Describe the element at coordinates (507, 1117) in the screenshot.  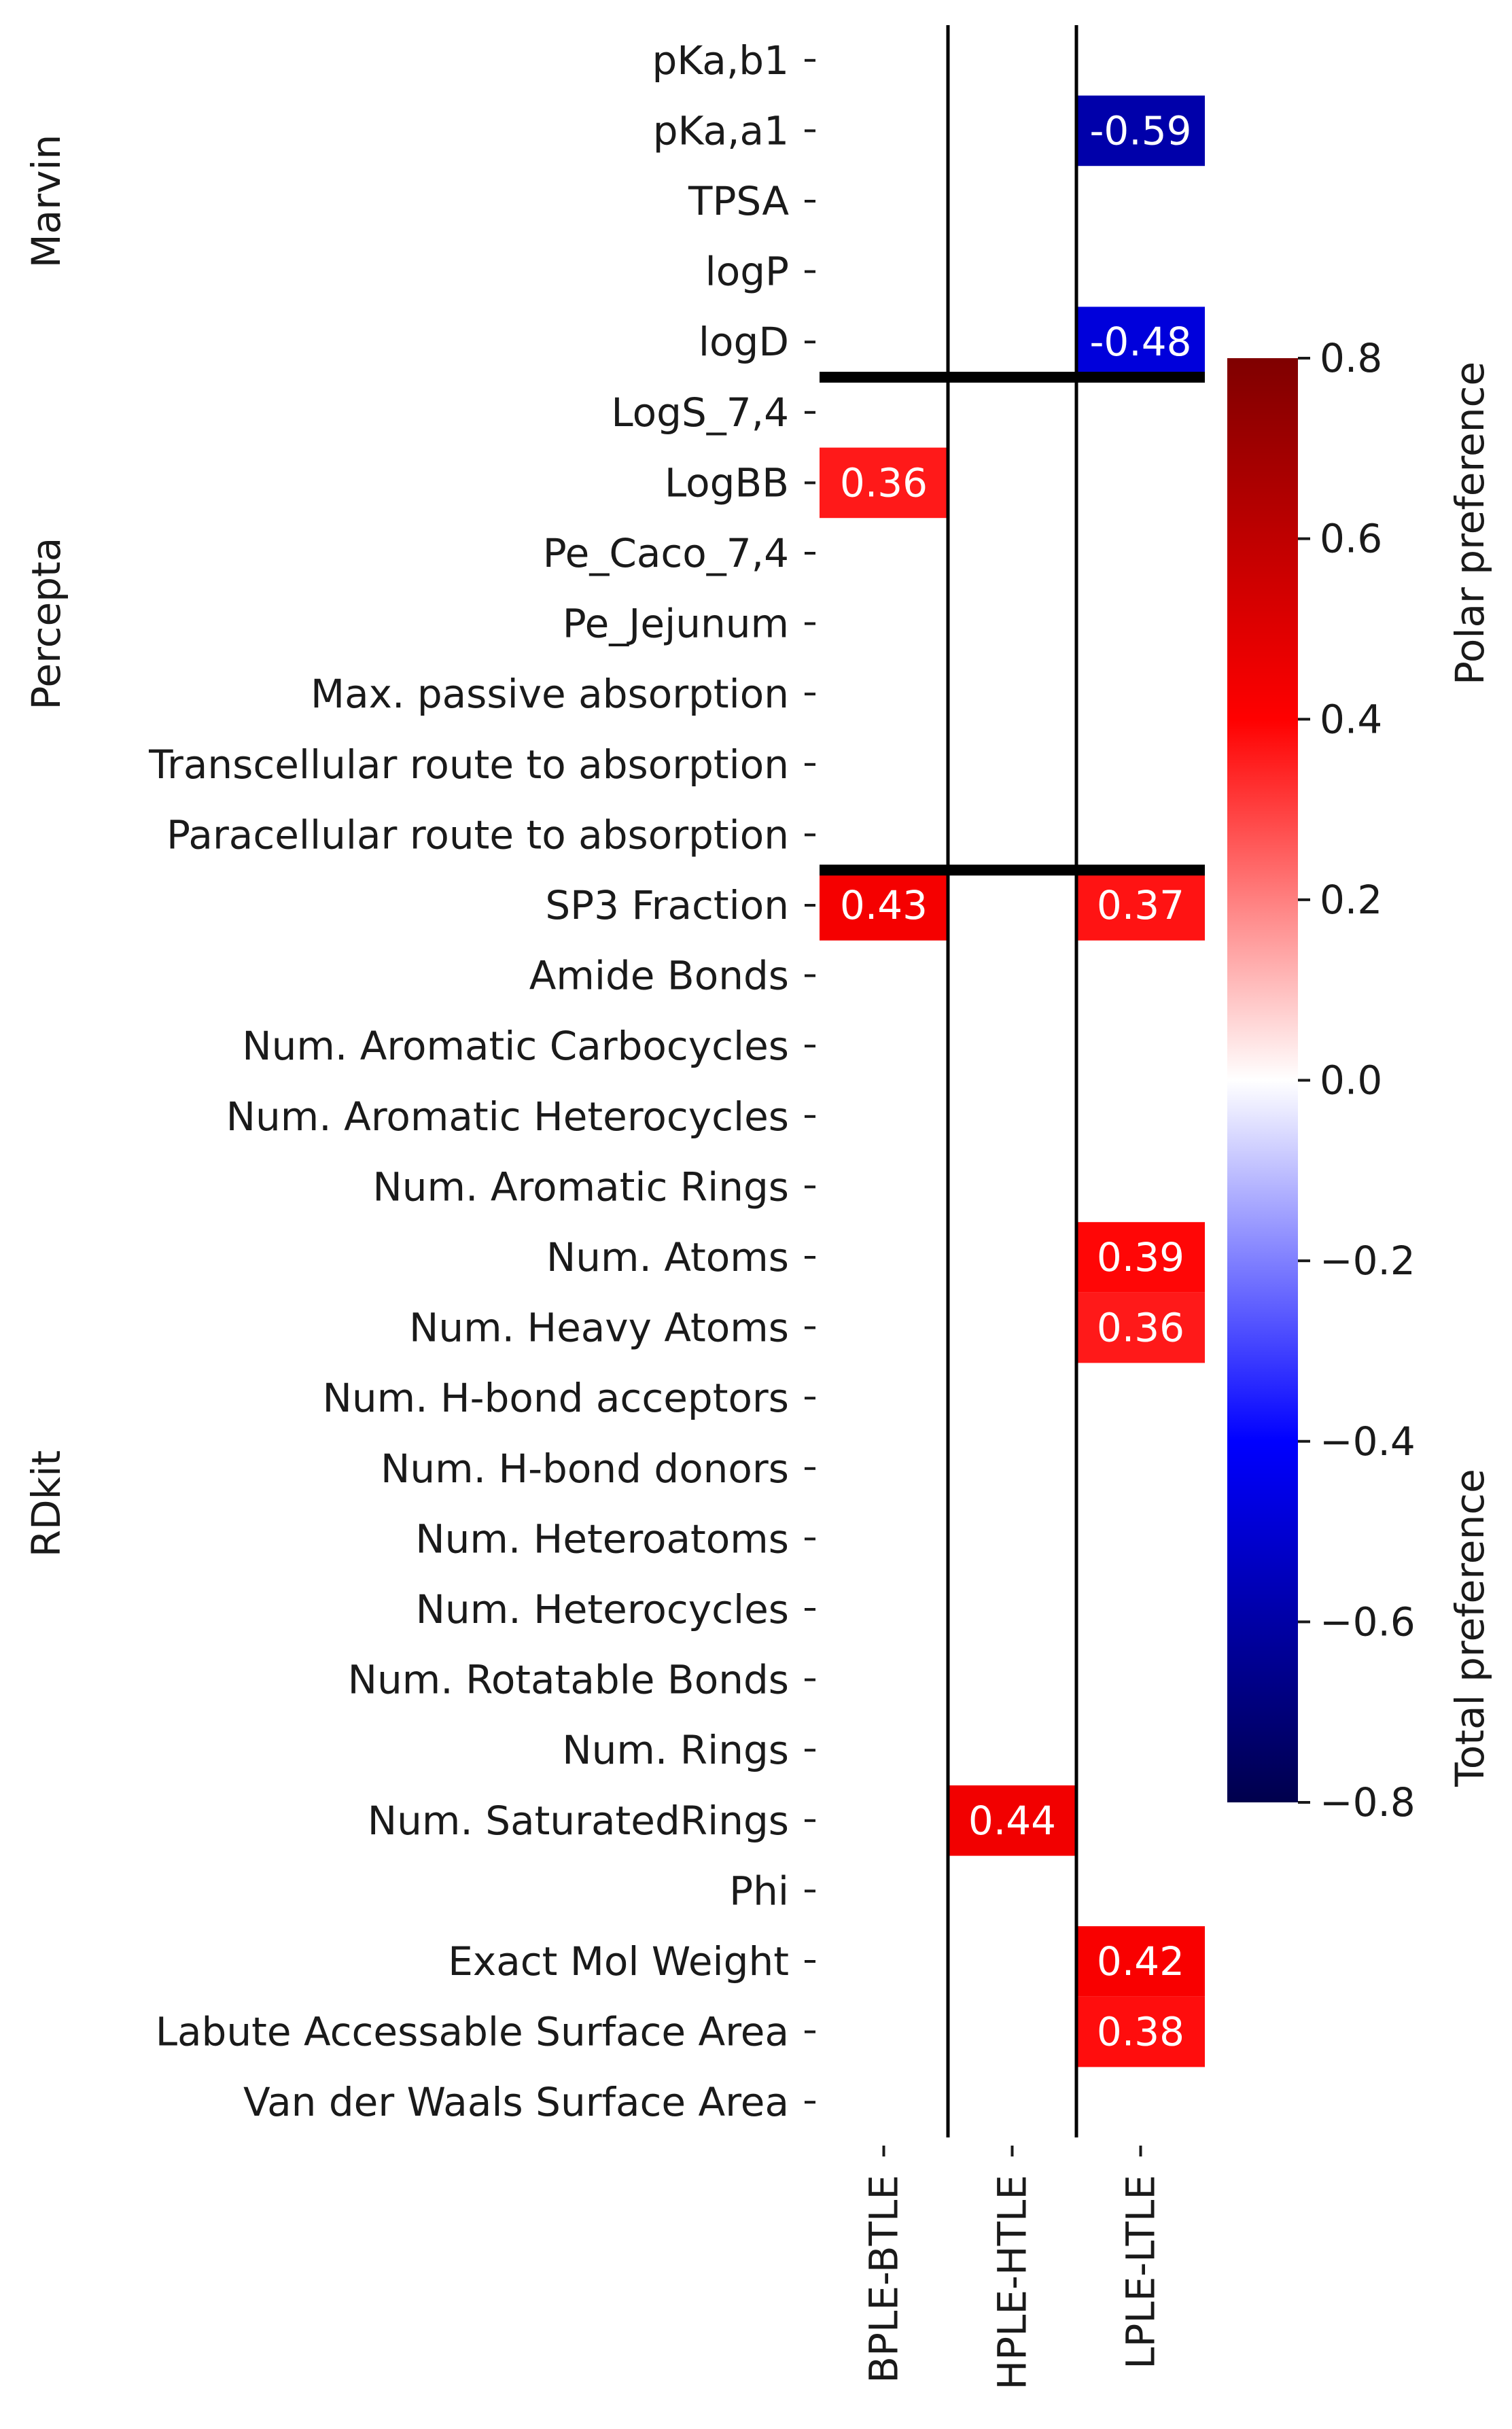
I see `row-tick-label: Num. Aromatic Heterocycles` at that location.